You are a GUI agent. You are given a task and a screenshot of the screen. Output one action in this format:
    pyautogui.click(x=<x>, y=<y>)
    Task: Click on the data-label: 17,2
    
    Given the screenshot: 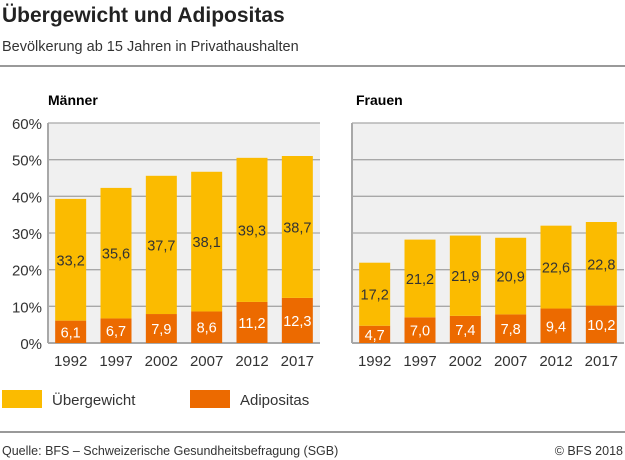 What is the action you would take?
    pyautogui.click(x=375, y=296)
    